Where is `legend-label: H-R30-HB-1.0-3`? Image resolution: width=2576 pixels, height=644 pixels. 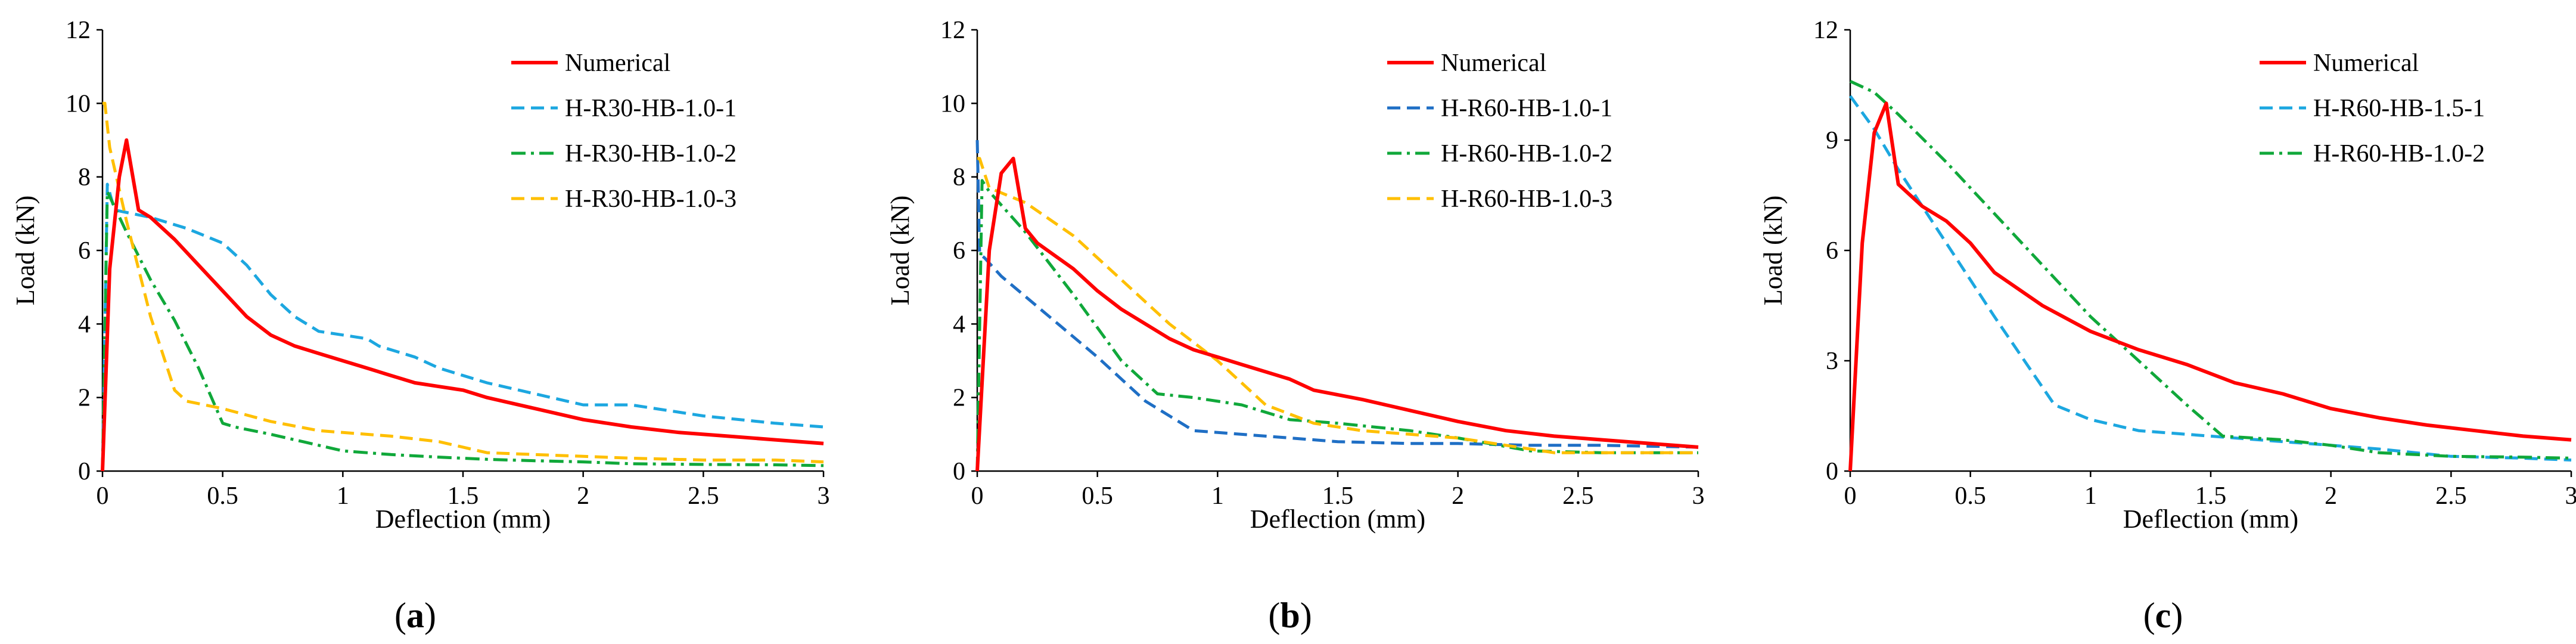
legend-label: H-R30-HB-1.0-3 is located at coordinates (651, 199).